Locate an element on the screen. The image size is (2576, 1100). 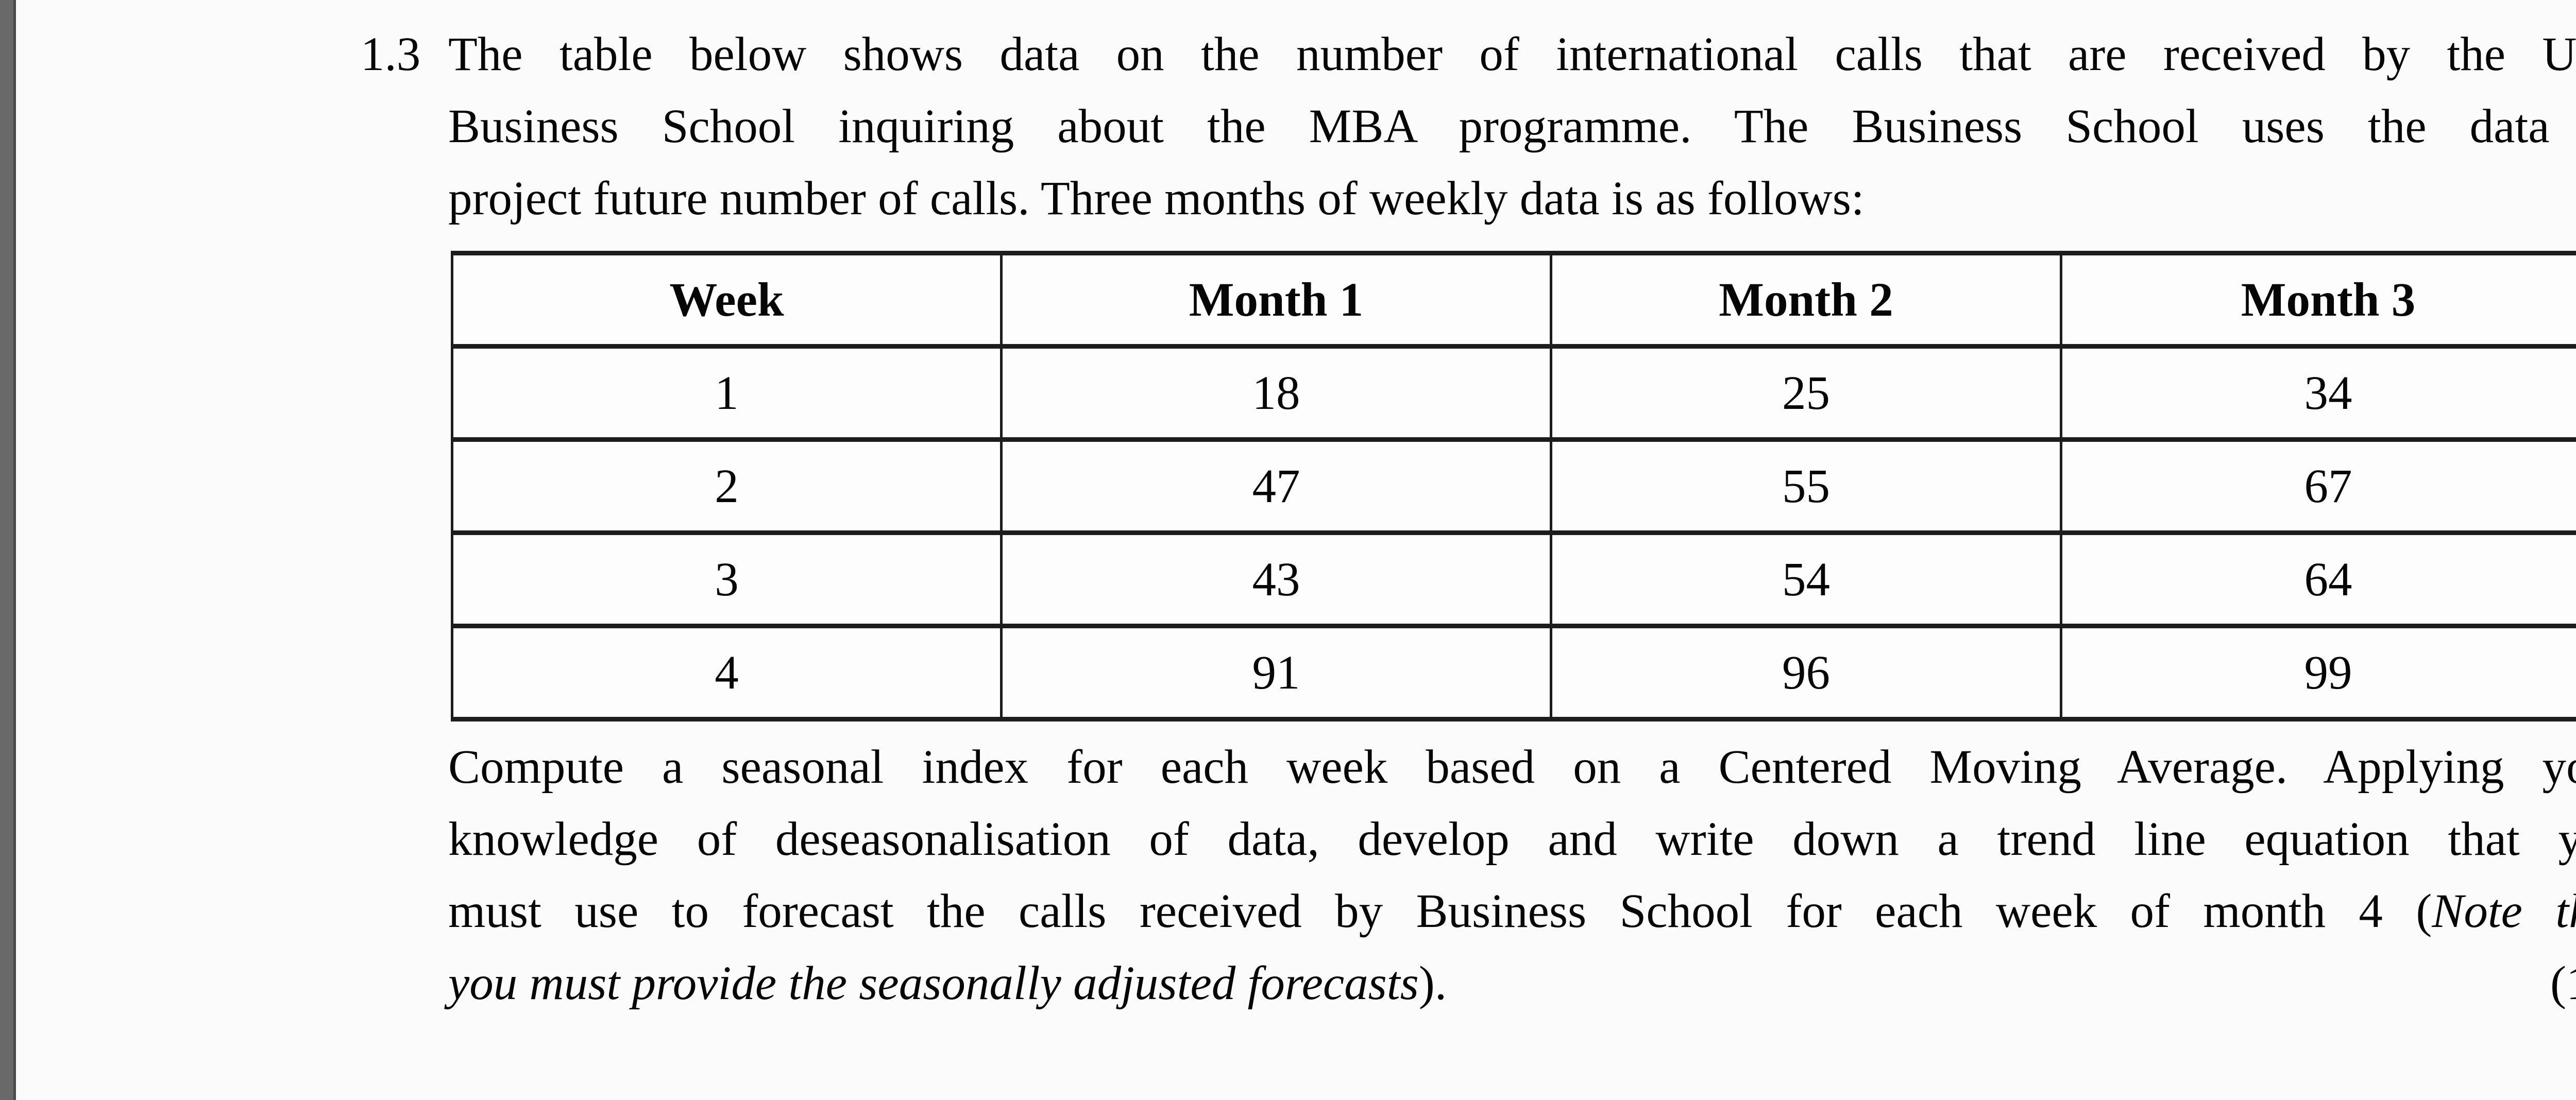
table-cell: 91 is located at coordinates (1276, 673).